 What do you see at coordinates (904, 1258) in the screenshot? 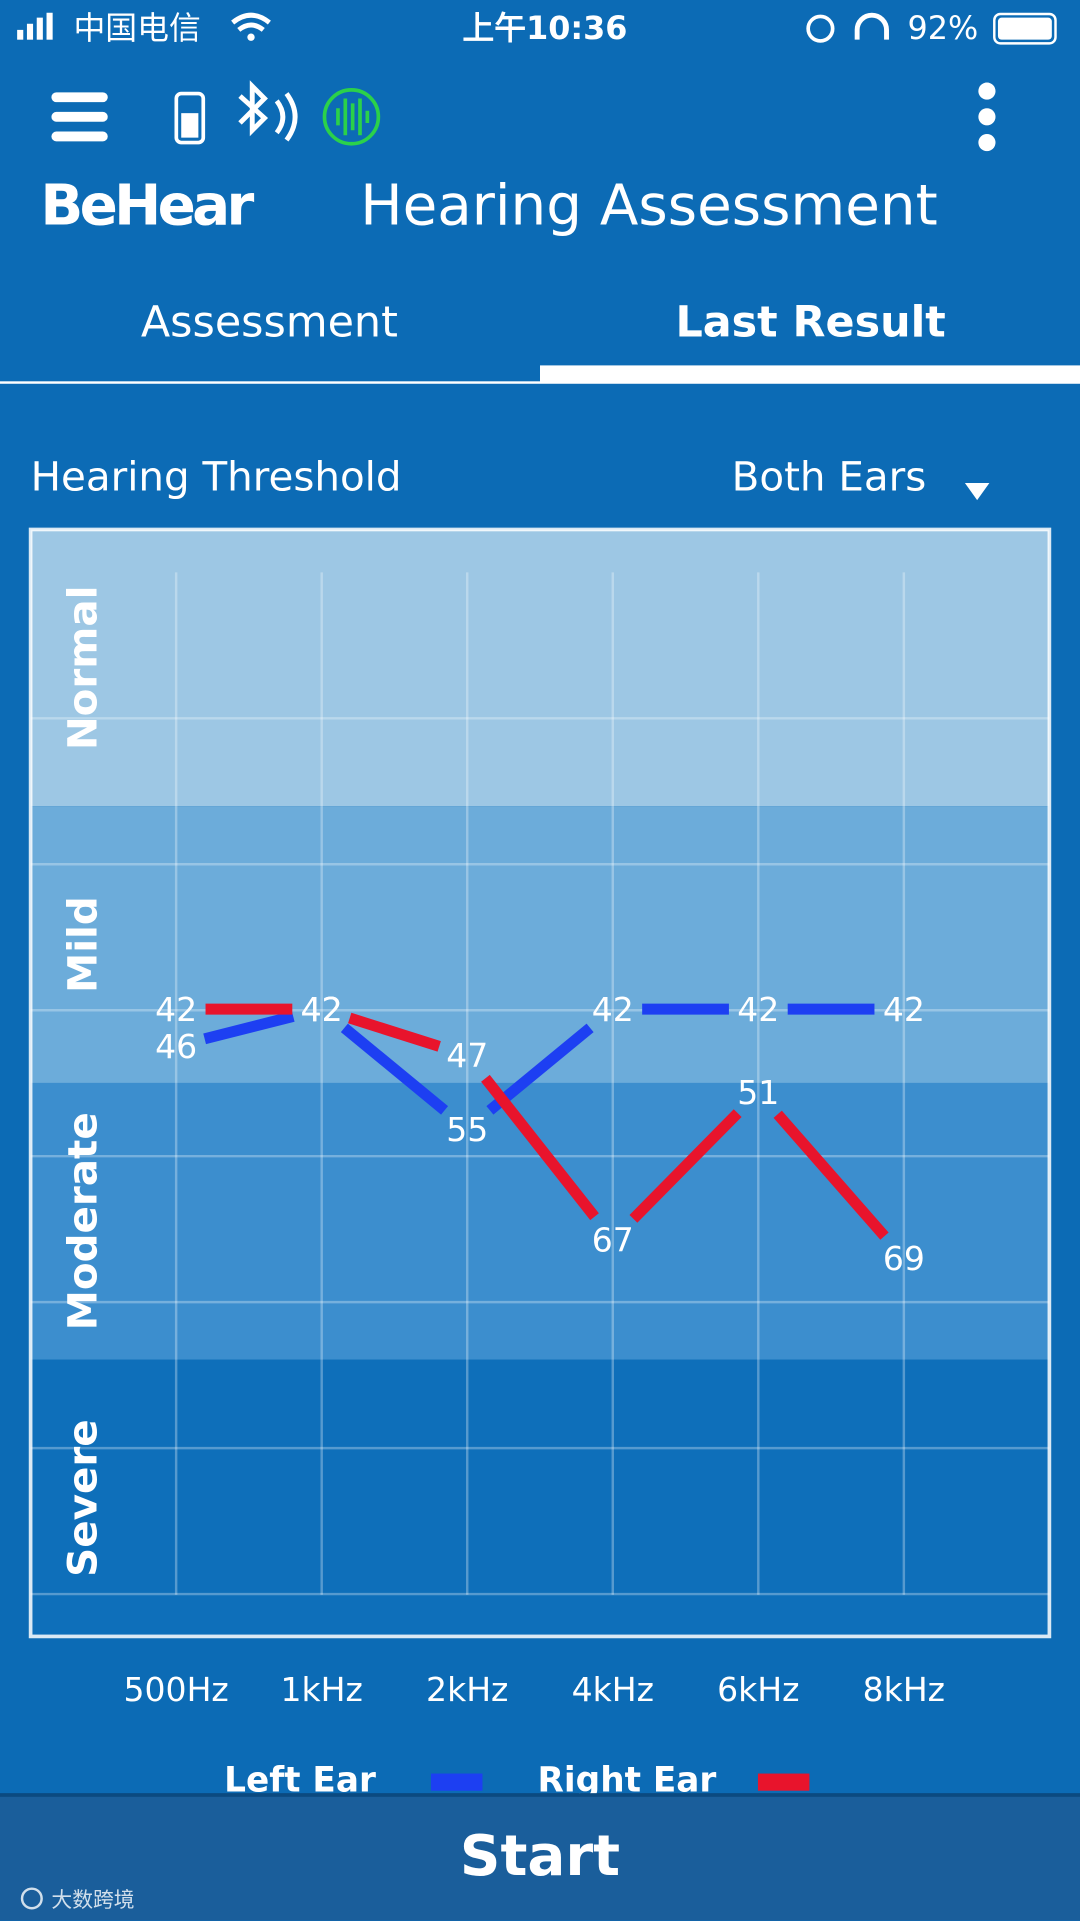
I see `value-label: 69` at bounding box center [904, 1258].